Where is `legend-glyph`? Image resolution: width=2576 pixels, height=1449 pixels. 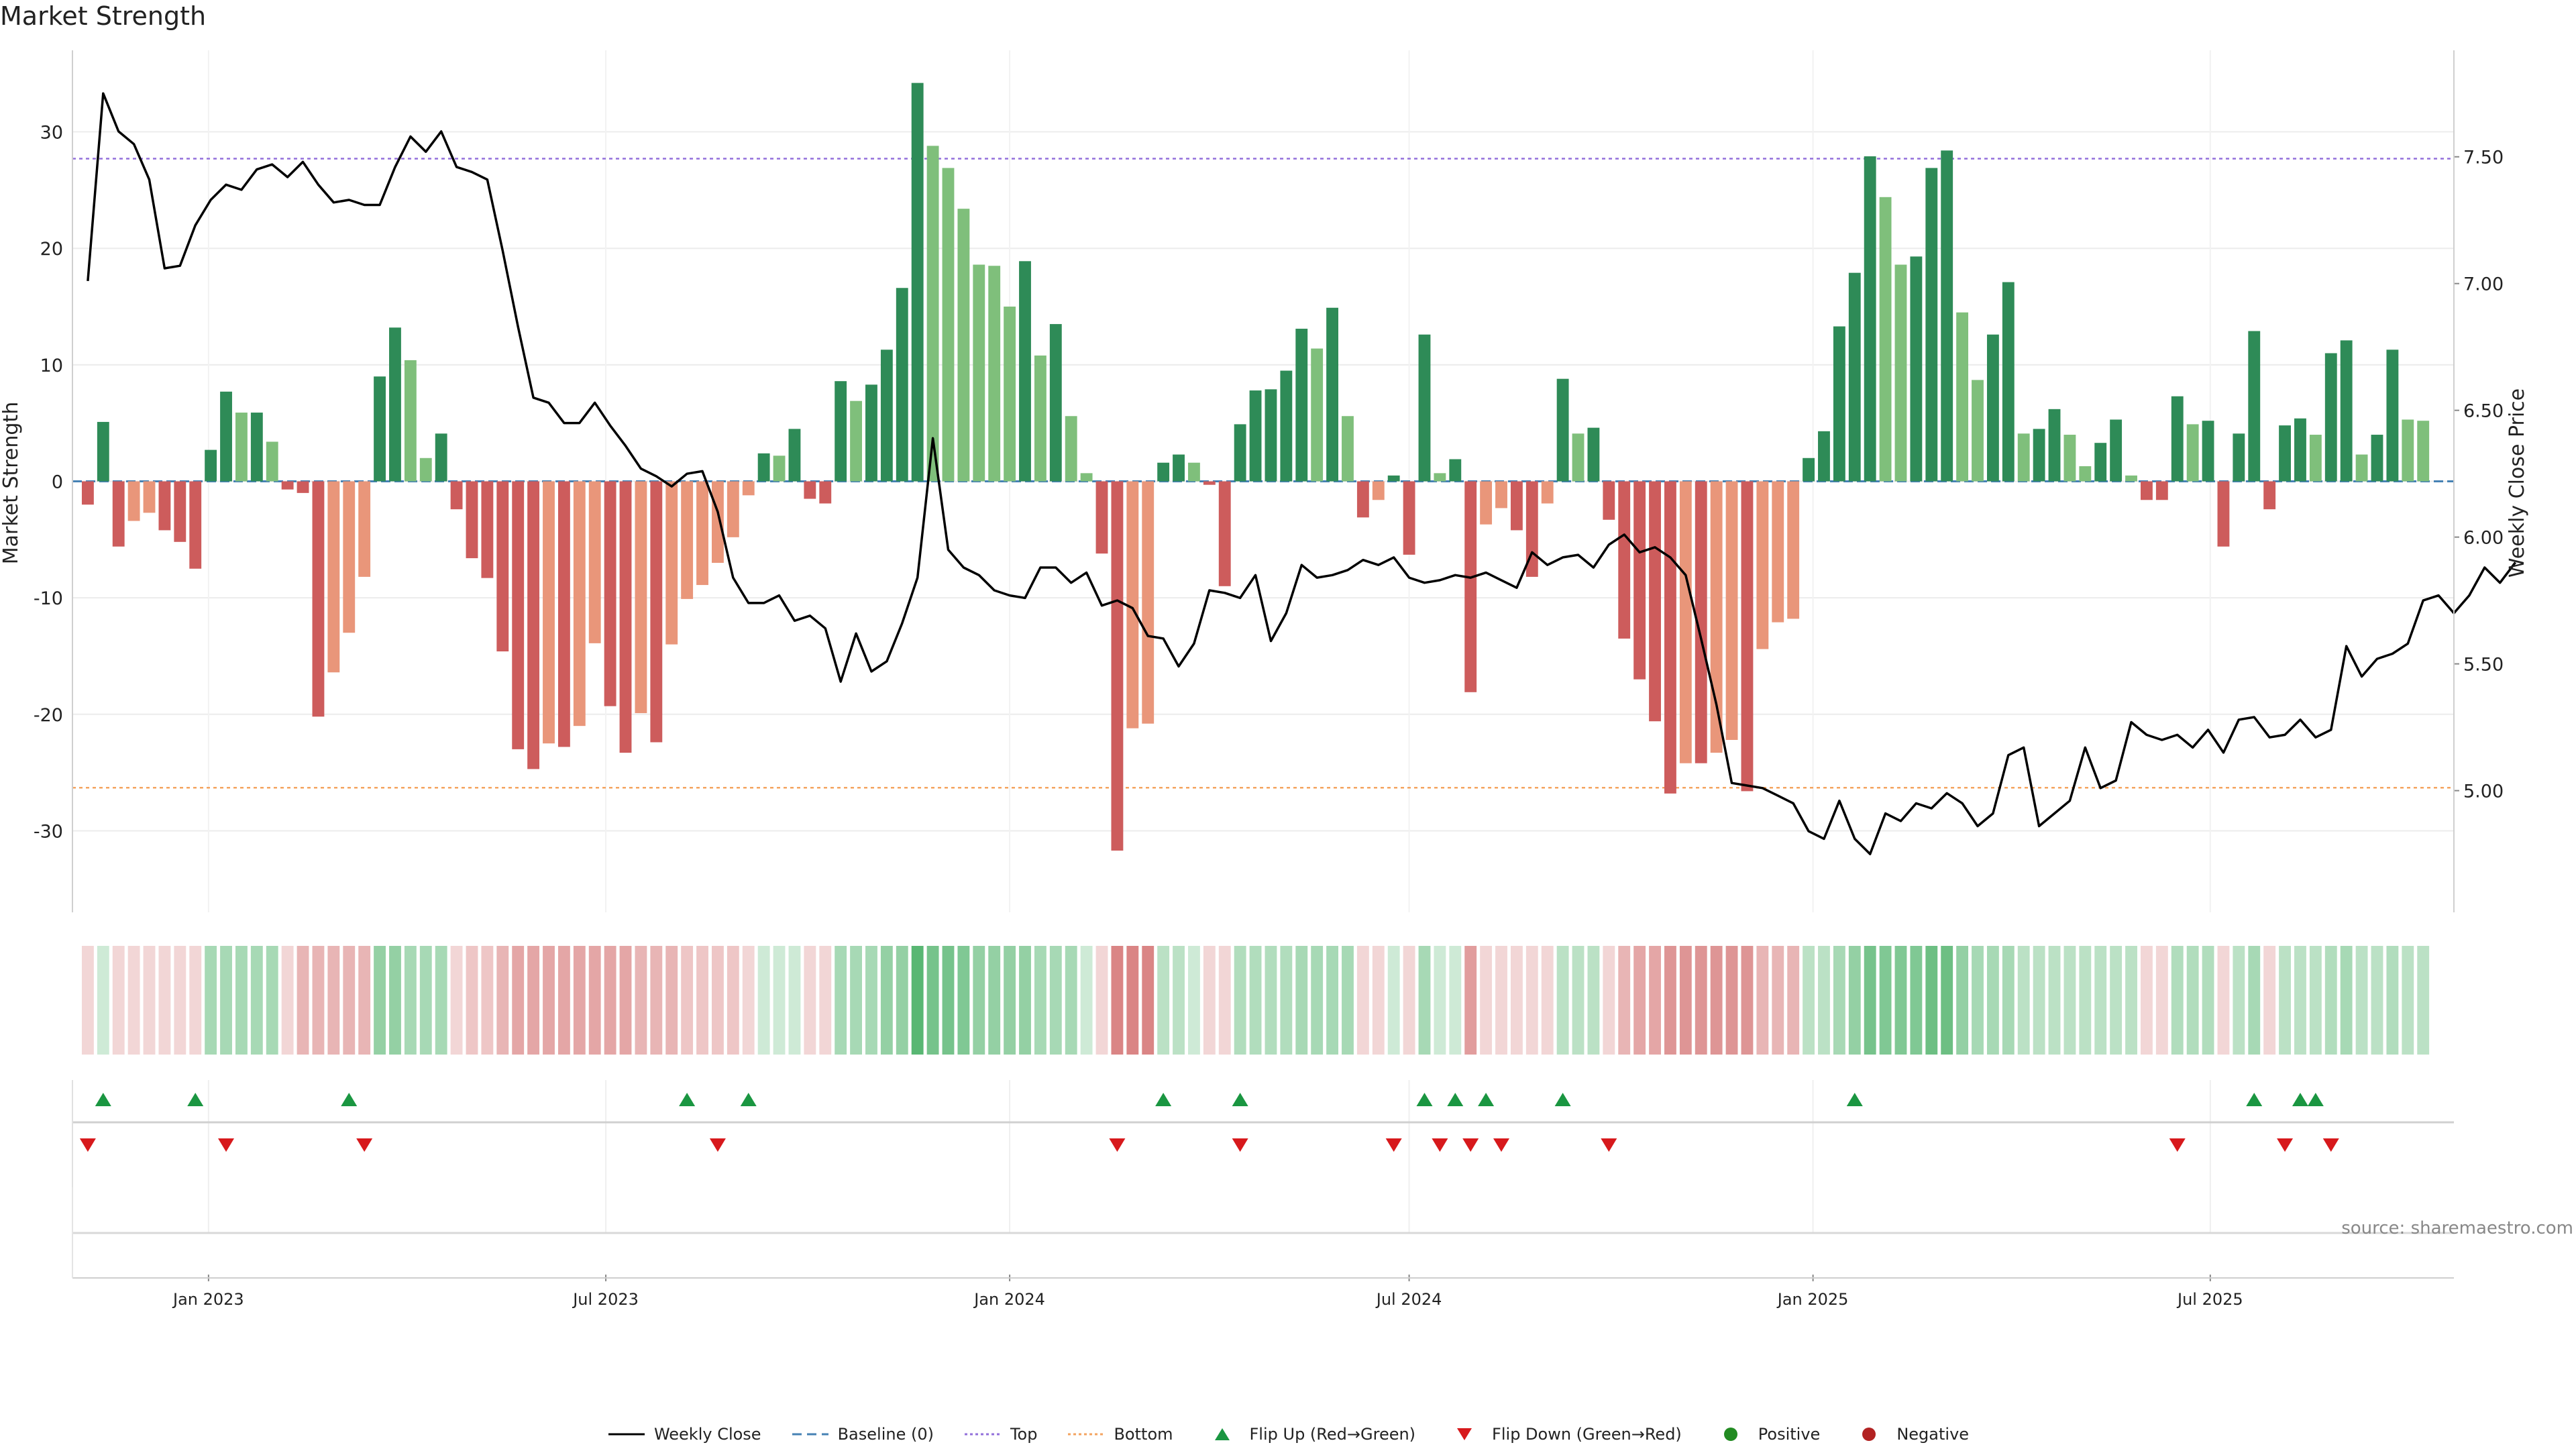
legend-glyph is located at coordinates (1464, 1434).